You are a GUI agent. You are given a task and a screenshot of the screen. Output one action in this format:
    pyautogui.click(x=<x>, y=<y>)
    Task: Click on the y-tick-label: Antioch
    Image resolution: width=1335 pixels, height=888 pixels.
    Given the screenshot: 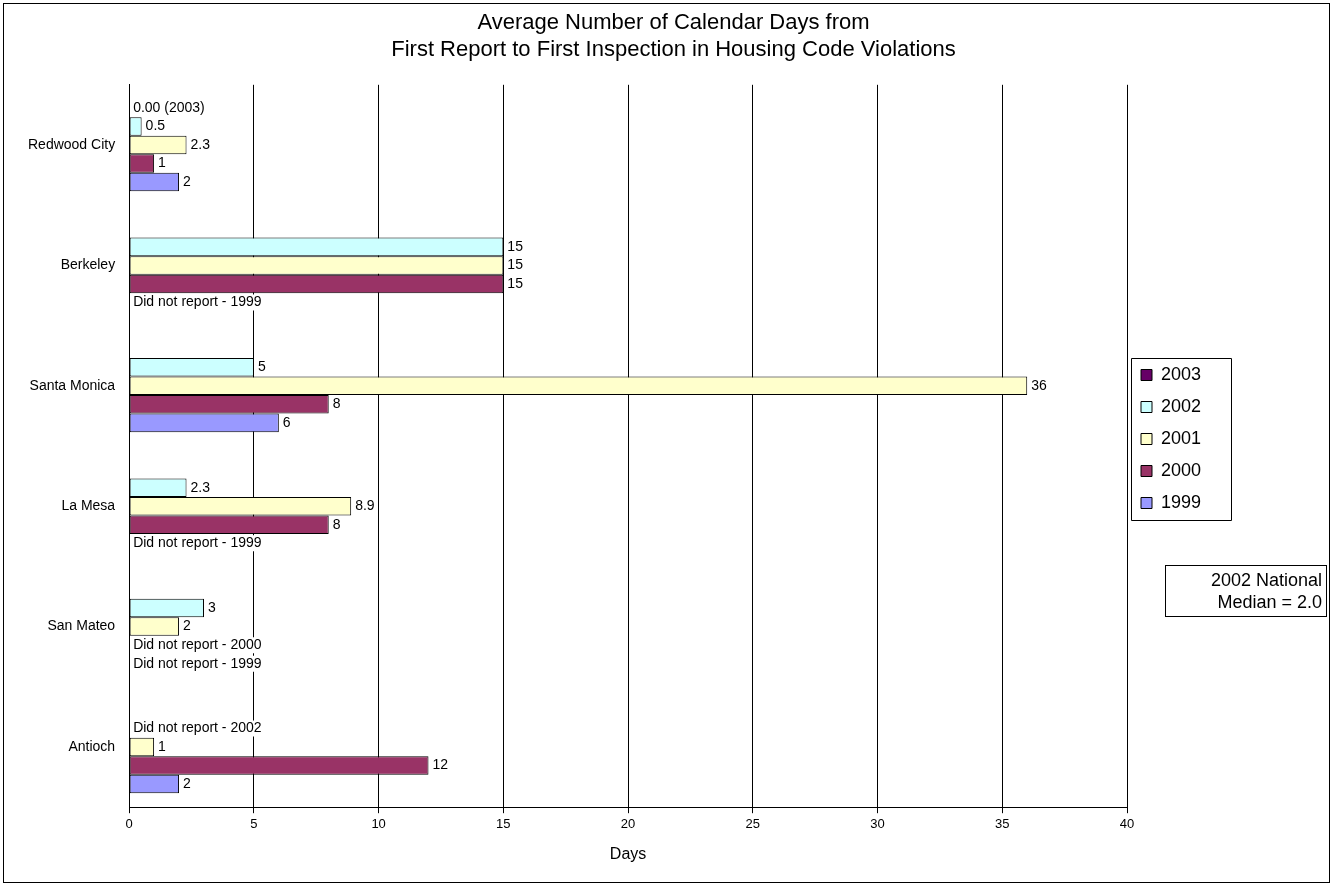 What is the action you would take?
    pyautogui.click(x=92, y=745)
    